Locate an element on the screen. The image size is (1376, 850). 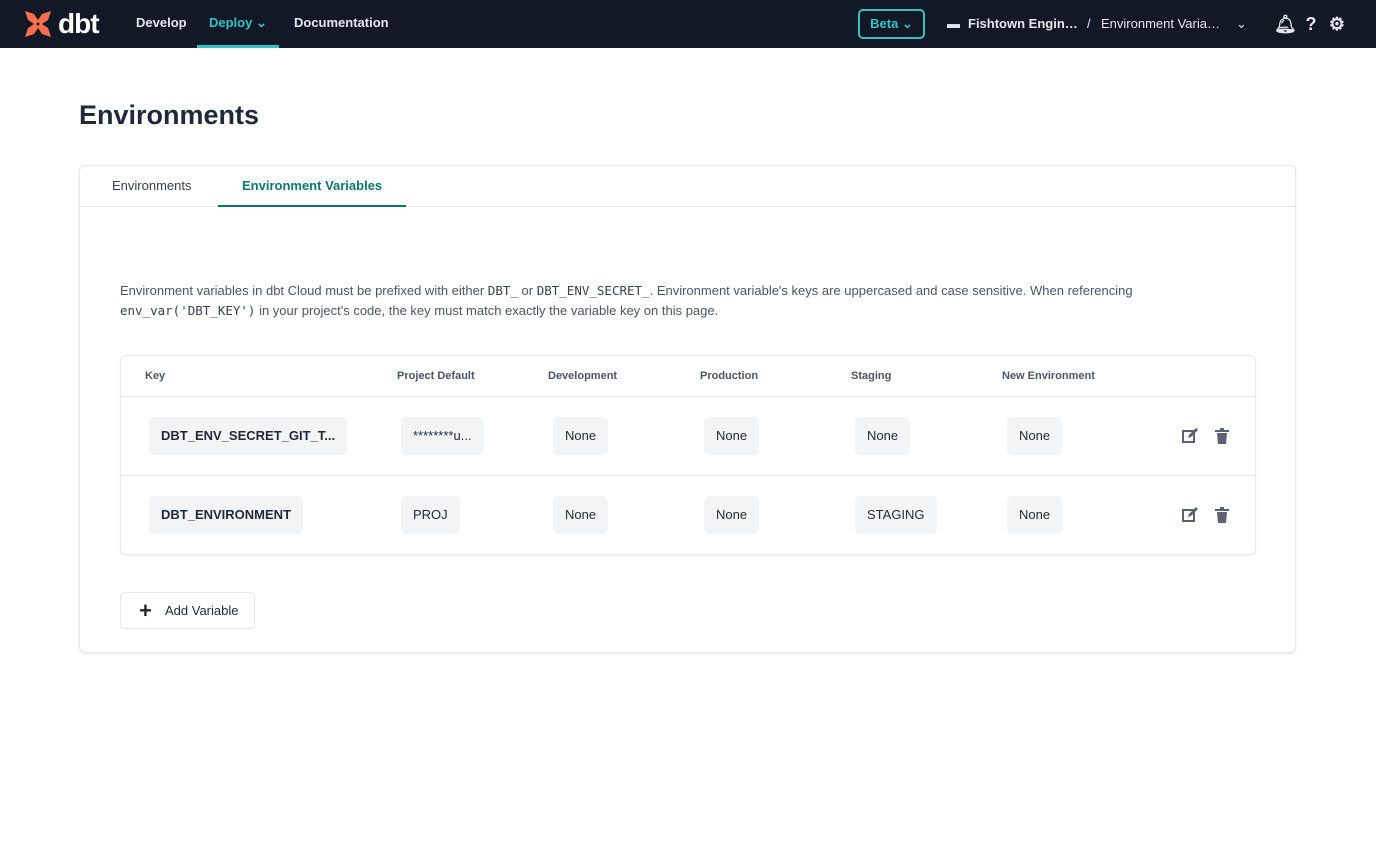
desc-code: DBT_ENV_SECRET_ is located at coordinates (593, 290).